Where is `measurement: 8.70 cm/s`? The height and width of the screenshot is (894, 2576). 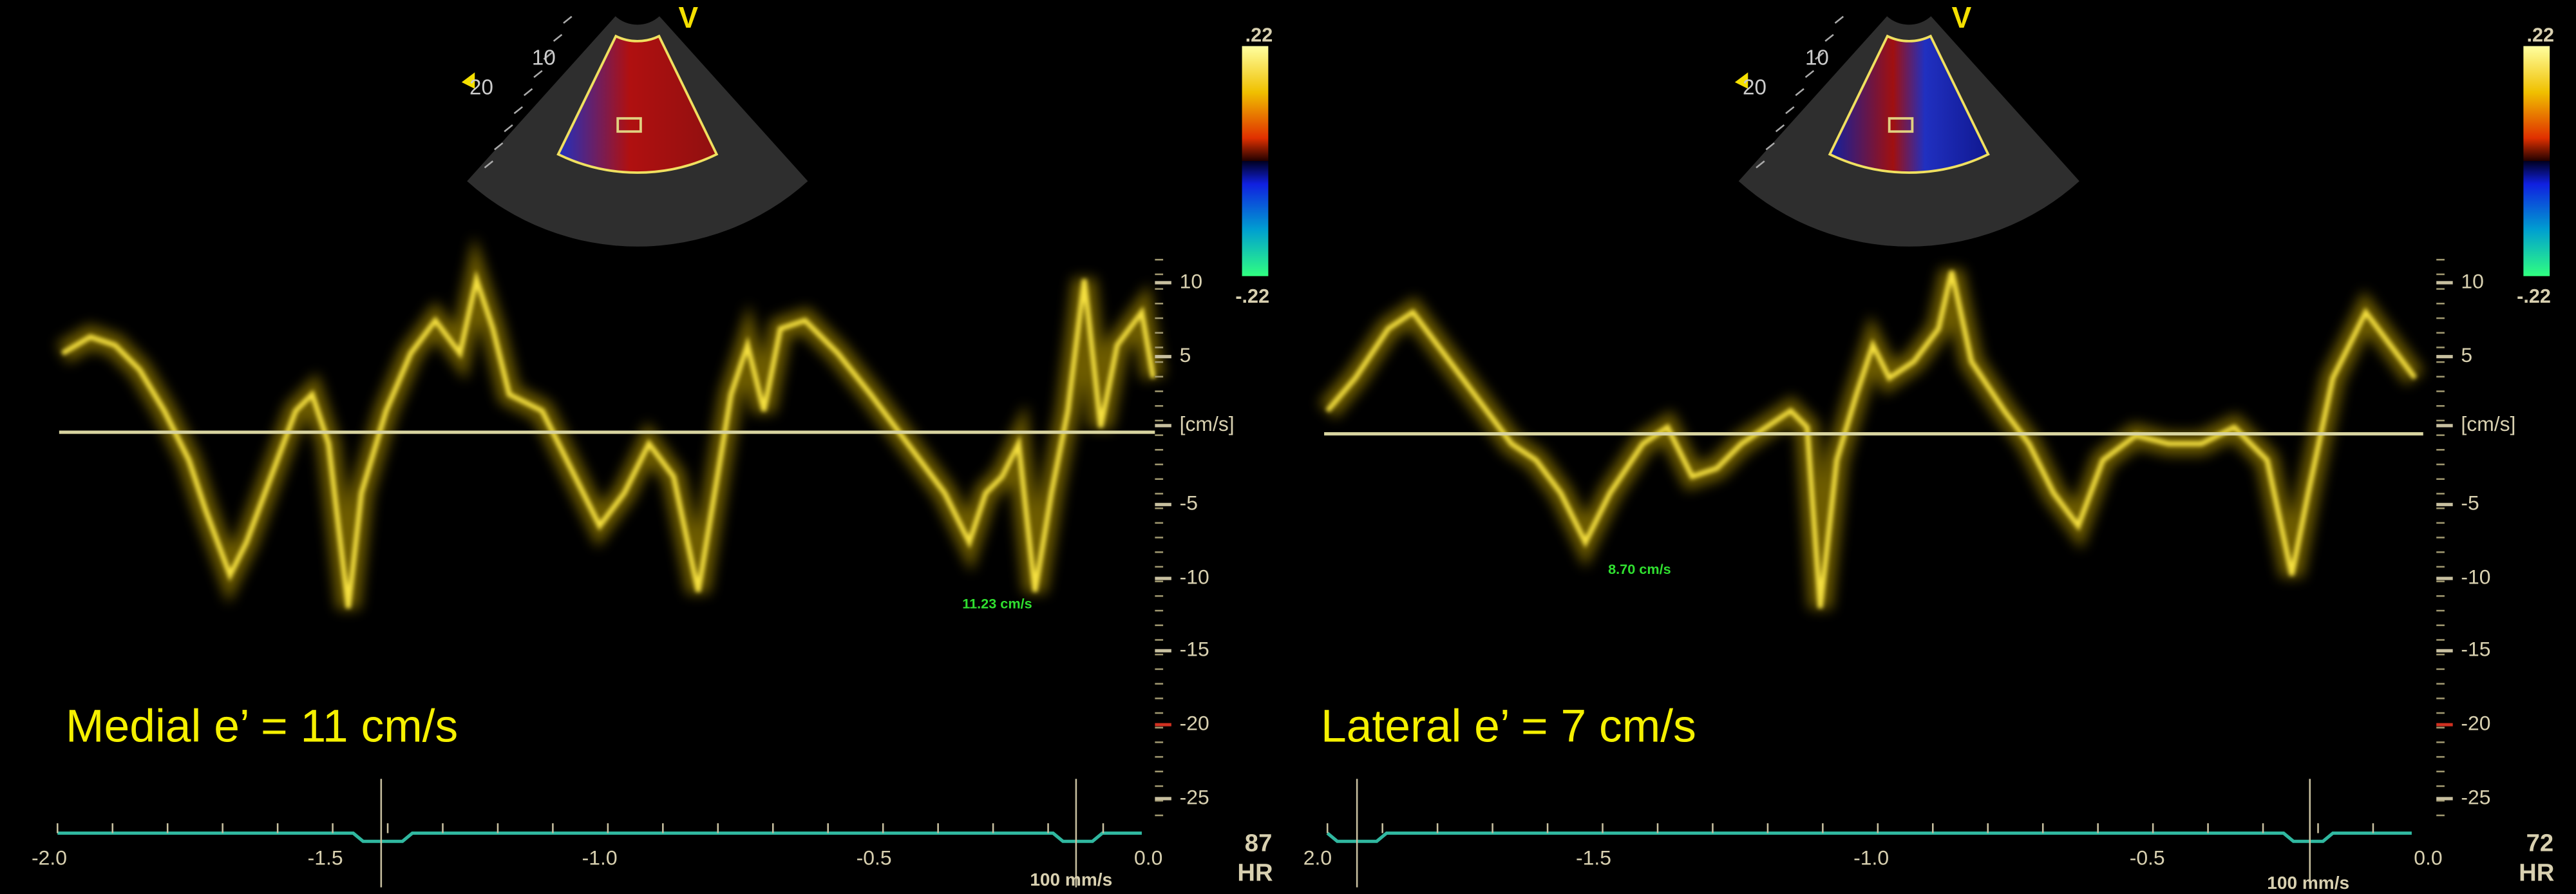
measurement: 8.70 cm/s is located at coordinates (1640, 569).